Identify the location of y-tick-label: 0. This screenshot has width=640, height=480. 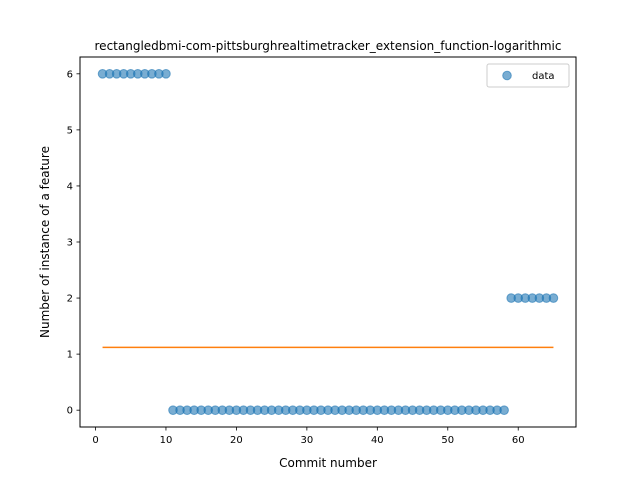
(70, 411).